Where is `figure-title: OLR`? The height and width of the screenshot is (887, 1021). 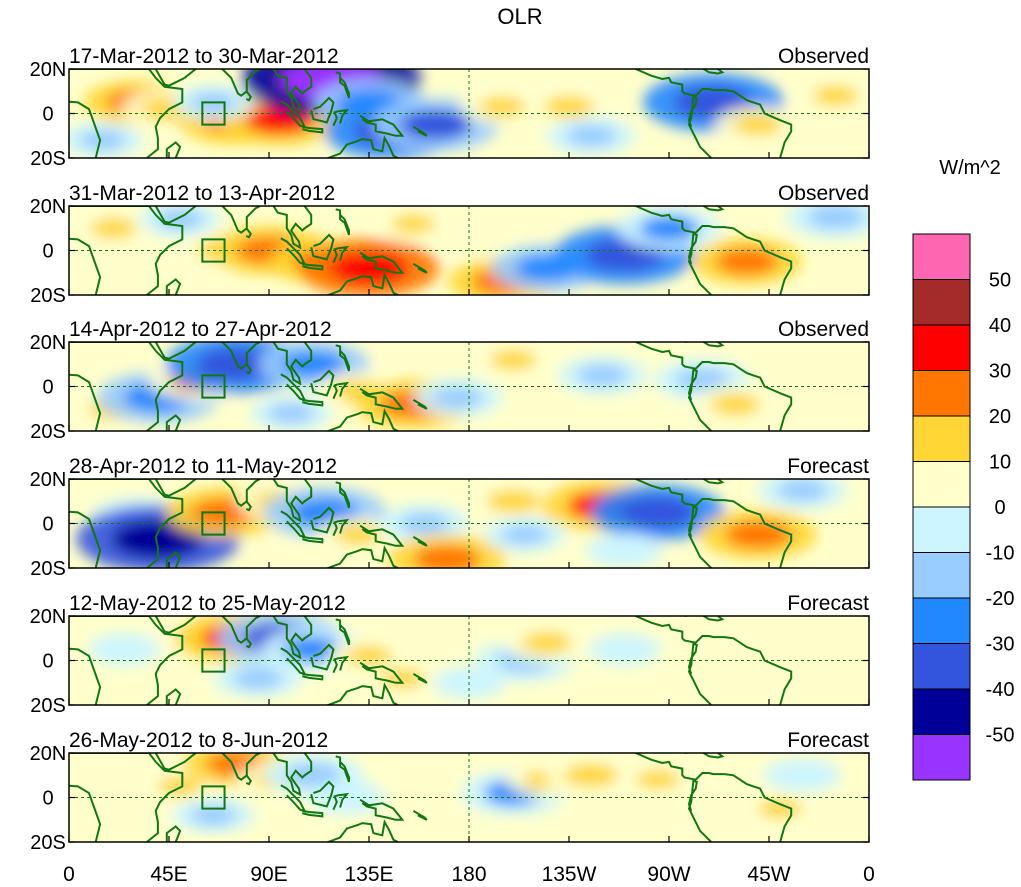
figure-title: OLR is located at coordinates (519, 16).